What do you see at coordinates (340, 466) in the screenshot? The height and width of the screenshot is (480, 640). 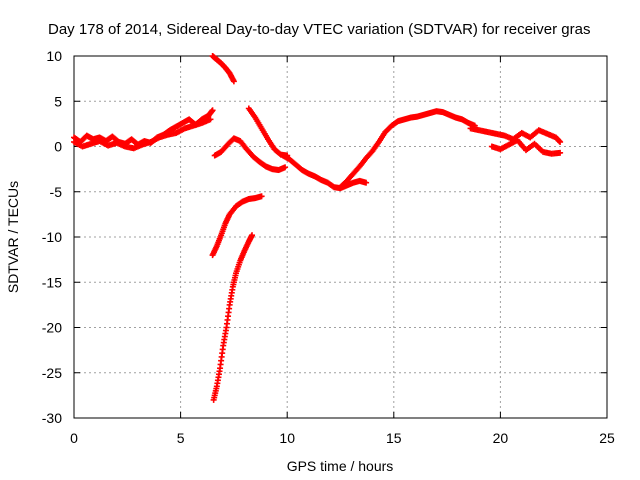 I see `x-axis-label: GPS time / hours` at bounding box center [340, 466].